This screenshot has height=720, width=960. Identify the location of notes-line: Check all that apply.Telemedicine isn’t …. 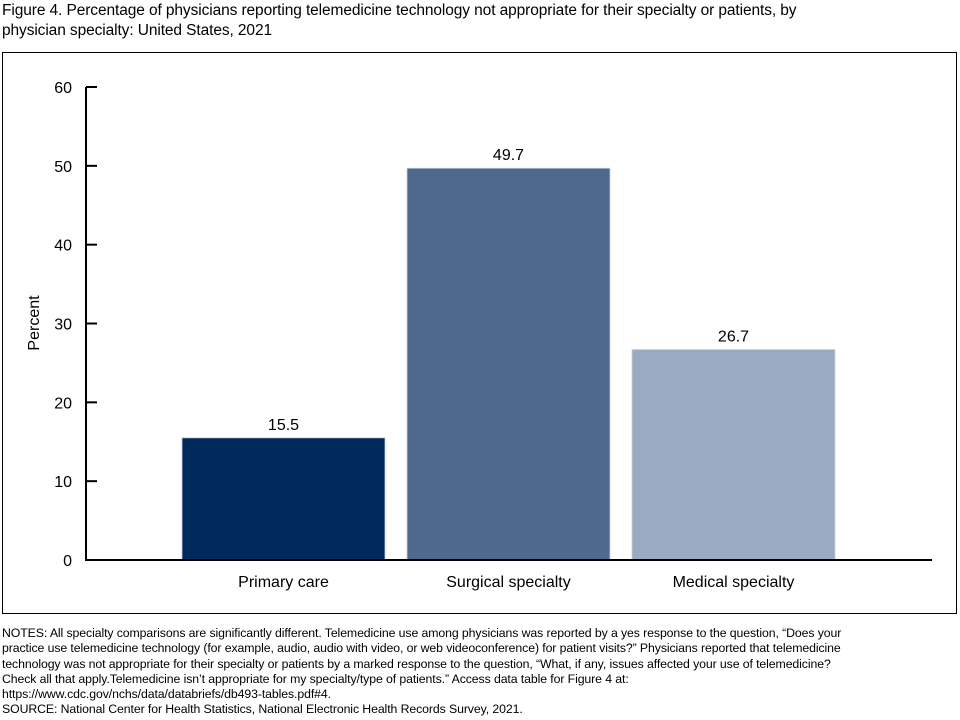
(315, 678).